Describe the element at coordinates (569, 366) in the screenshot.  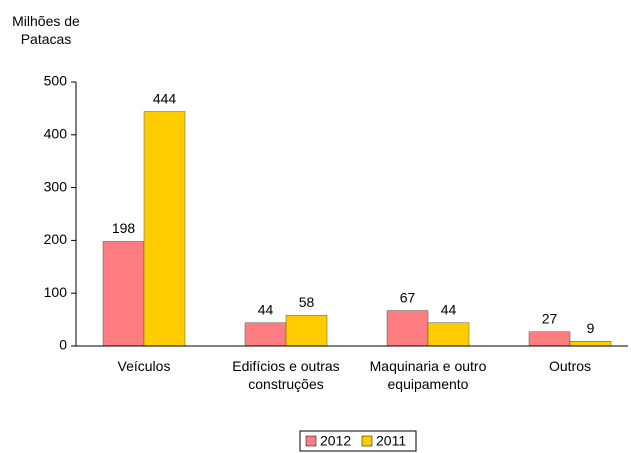
I see `x-tick-label: Outros` at that location.